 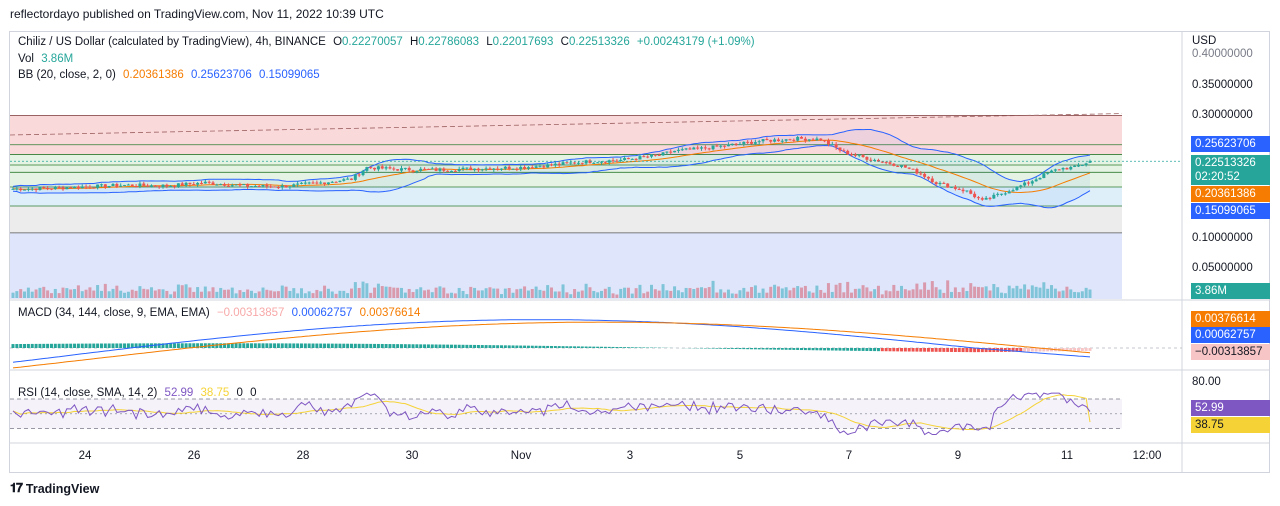 What do you see at coordinates (322, 313) in the screenshot?
I see `macd-value: 0.00062757` at bounding box center [322, 313].